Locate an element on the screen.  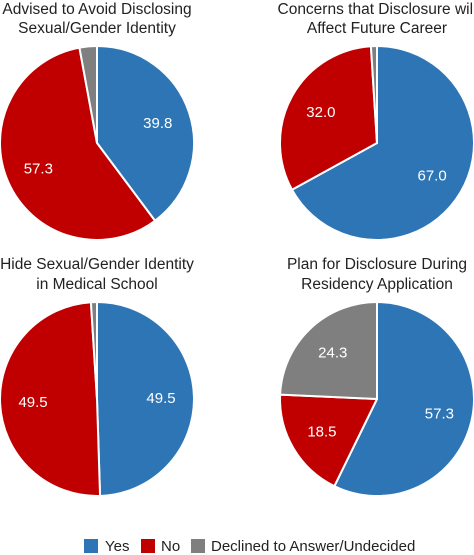
chart-title-line: Hide Sexual/Gender Identity is located at coordinates (97, 264).